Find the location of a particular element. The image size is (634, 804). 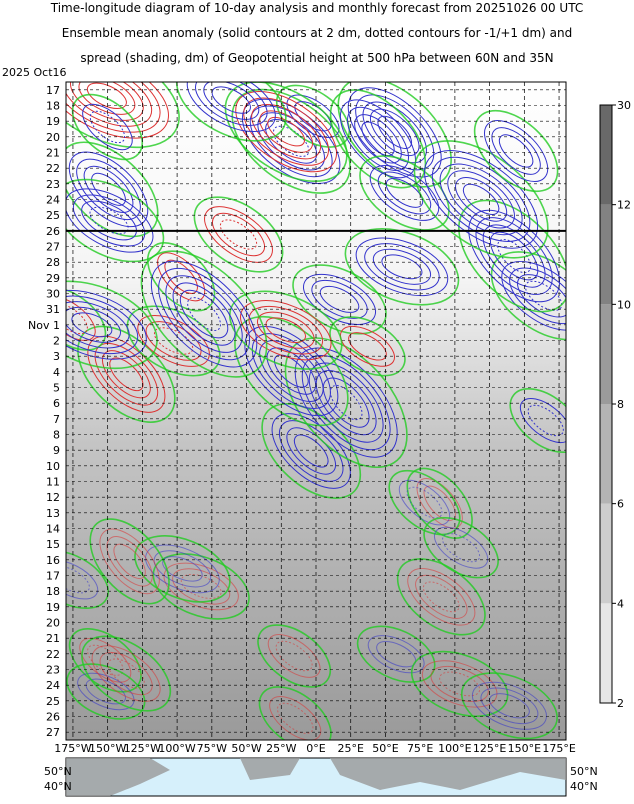

start-date-label: 2025 Oct16 is located at coordinates (34, 72).